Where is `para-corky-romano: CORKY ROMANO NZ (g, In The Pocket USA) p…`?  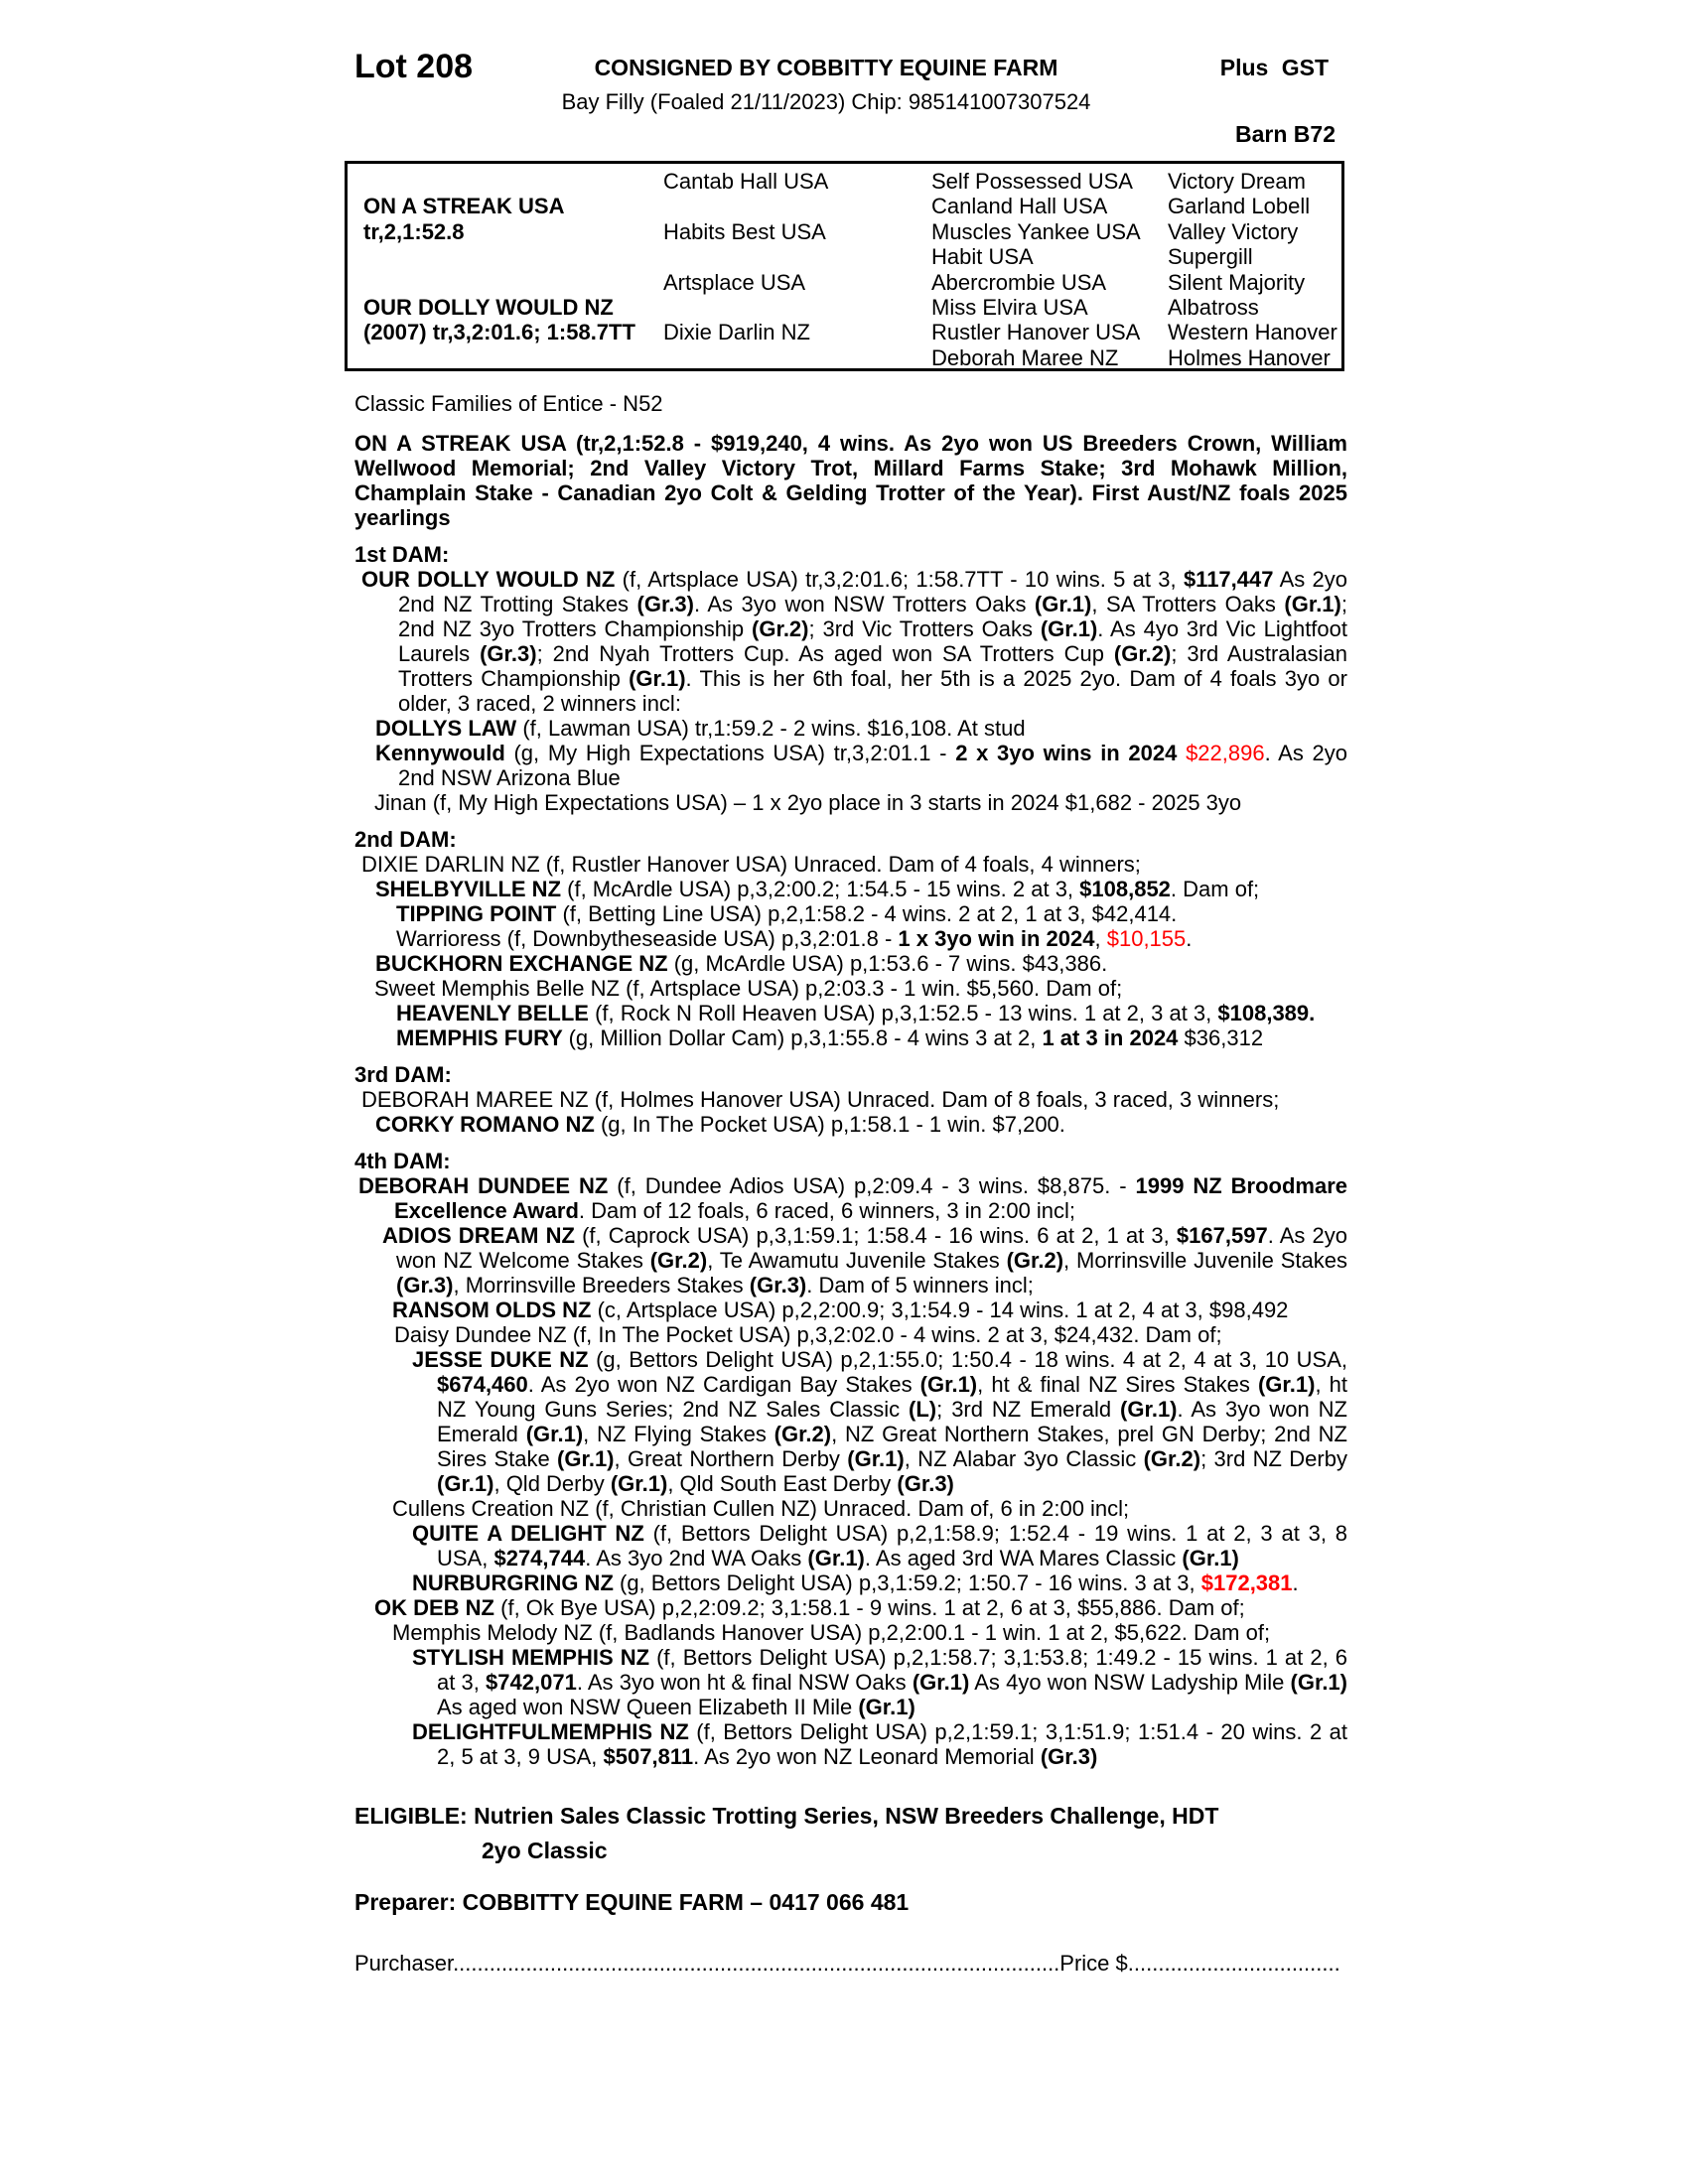
para-corky-romano: CORKY ROMANO NZ (g, In The Pocket USA) p… is located at coordinates (850, 1124).